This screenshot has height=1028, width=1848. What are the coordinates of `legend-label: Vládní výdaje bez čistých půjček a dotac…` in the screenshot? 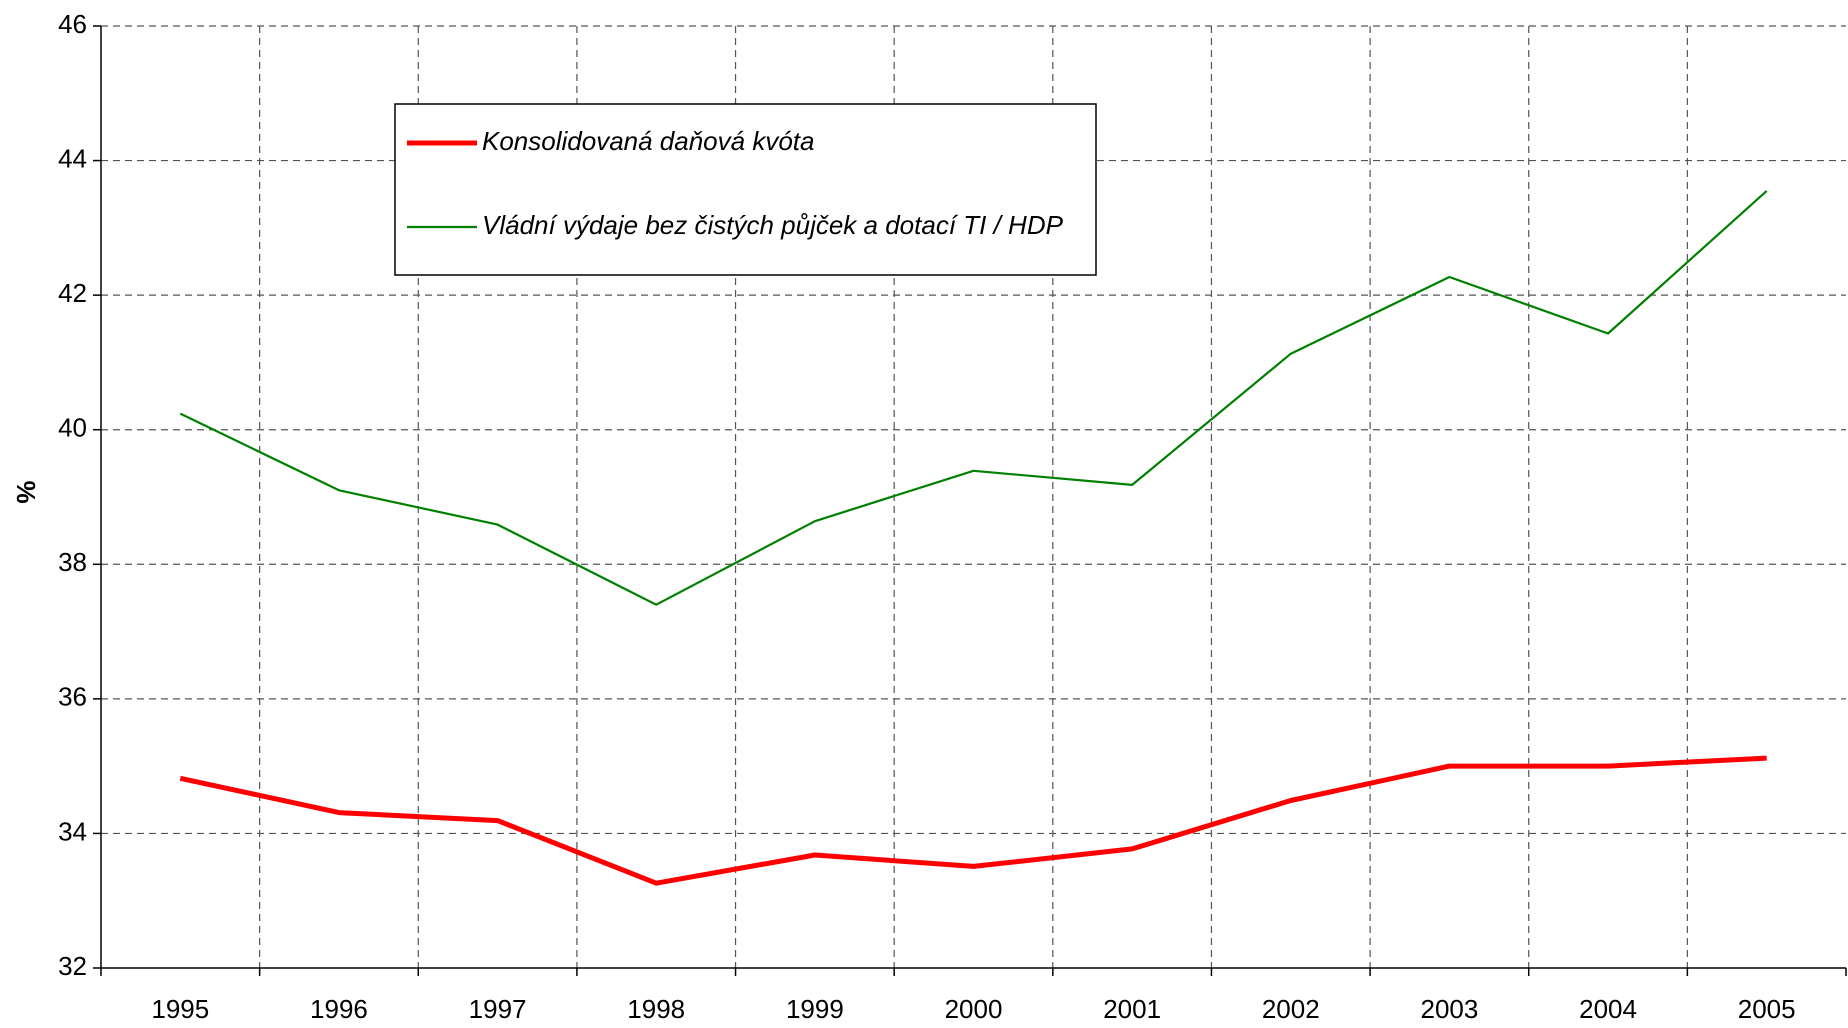 It's located at (773, 225).